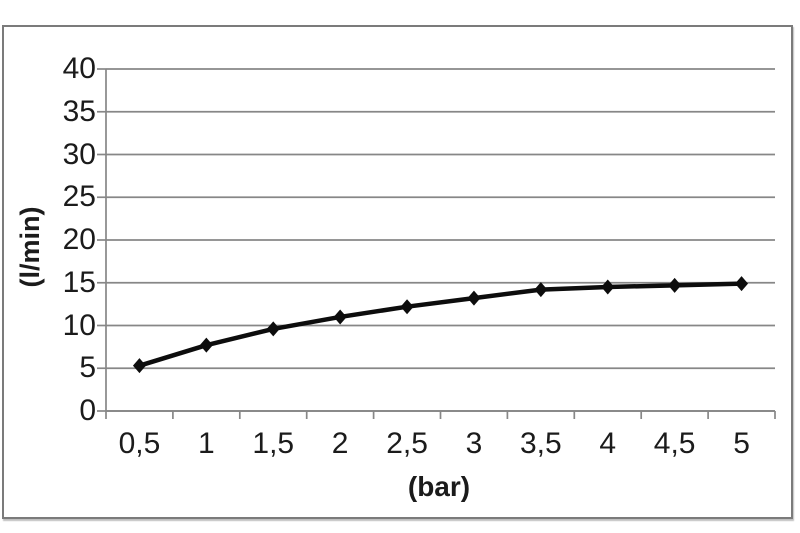  What do you see at coordinates (79, 154) in the screenshot?
I see `y-tick-label: 30` at bounding box center [79, 154].